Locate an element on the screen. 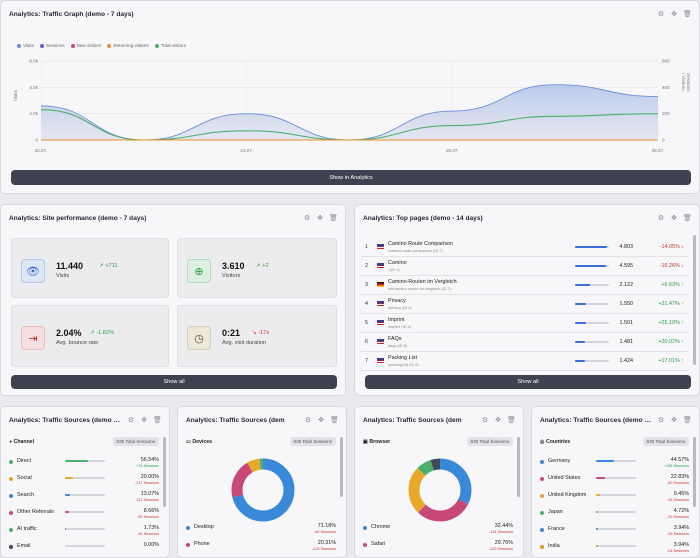 The image size is (700, 558). top-page-row: 6 FAQs/faqs (ID 5) 1.481 +20.02% ↑ is located at coordinates (525, 343).